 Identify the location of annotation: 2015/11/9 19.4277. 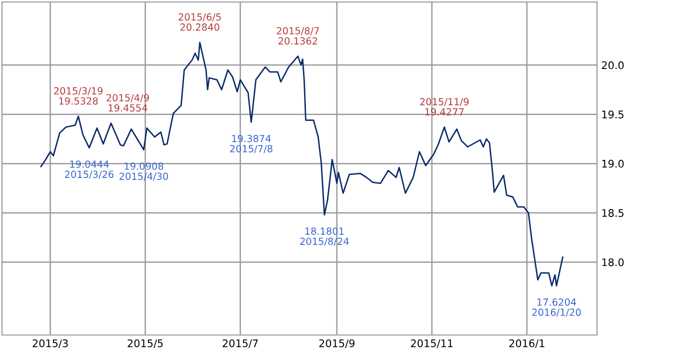
(444, 107).